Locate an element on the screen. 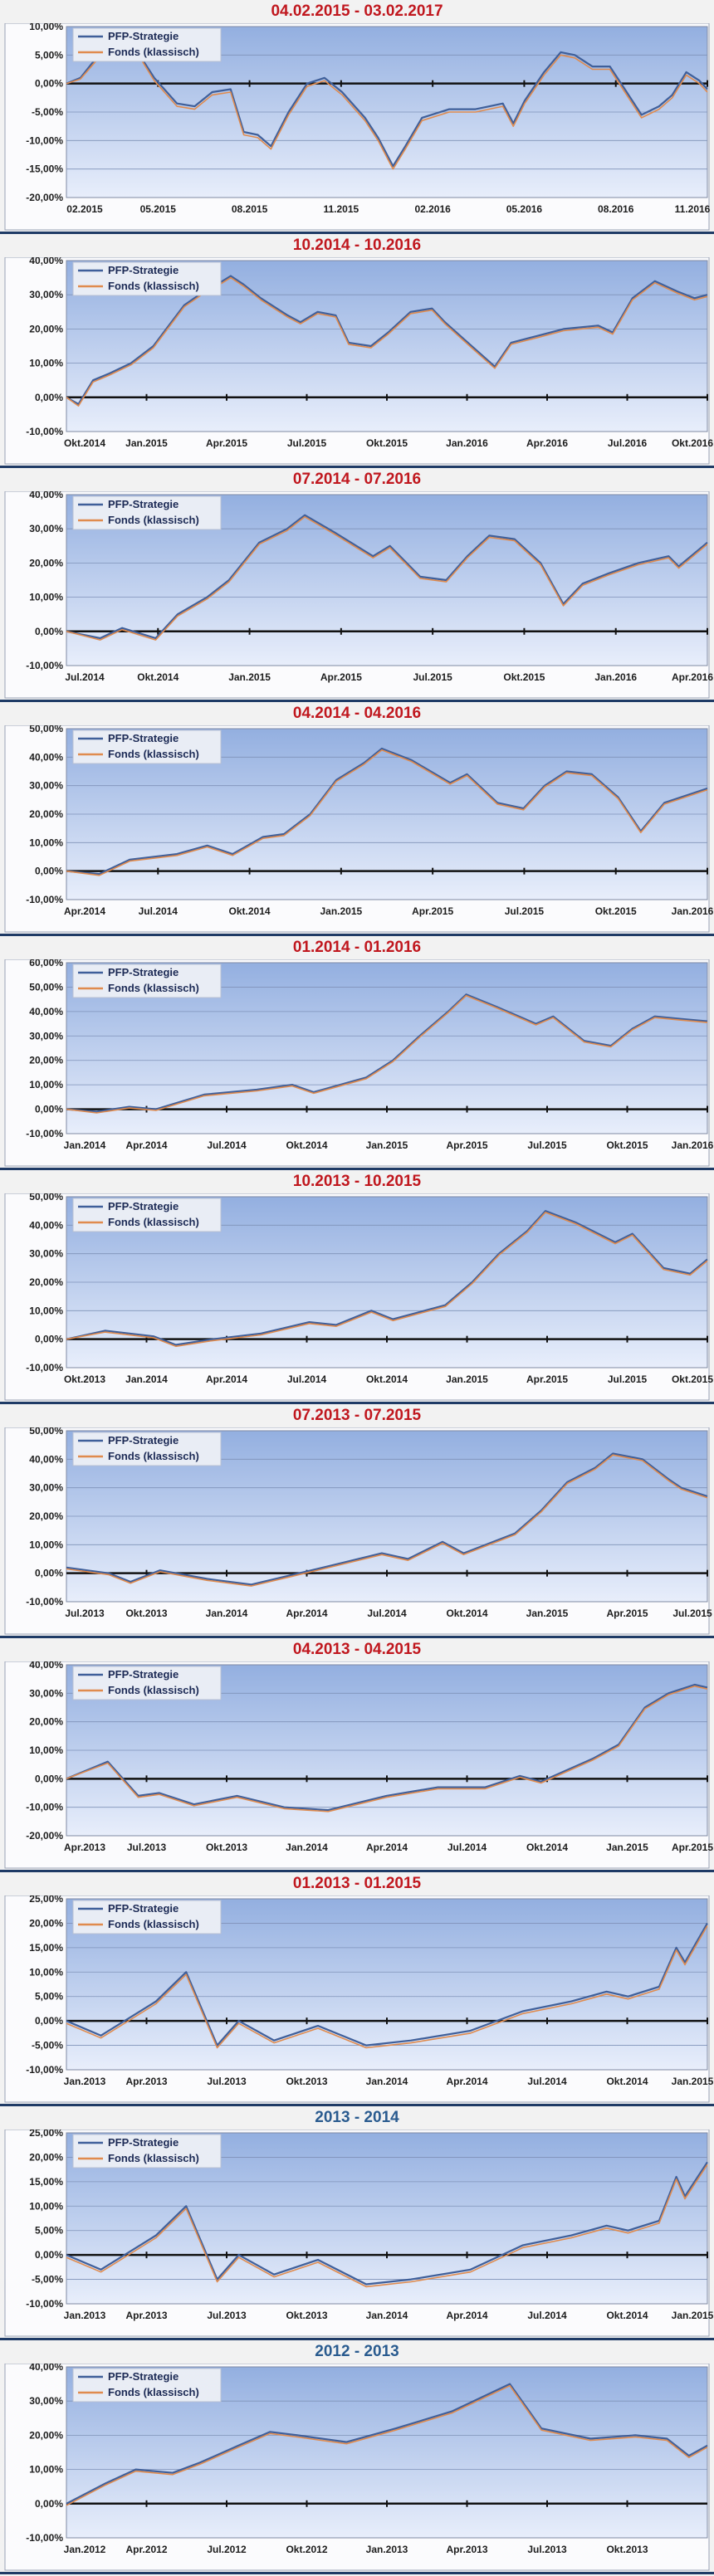  y-tick-label: 15,00% is located at coordinates (46, 1948).